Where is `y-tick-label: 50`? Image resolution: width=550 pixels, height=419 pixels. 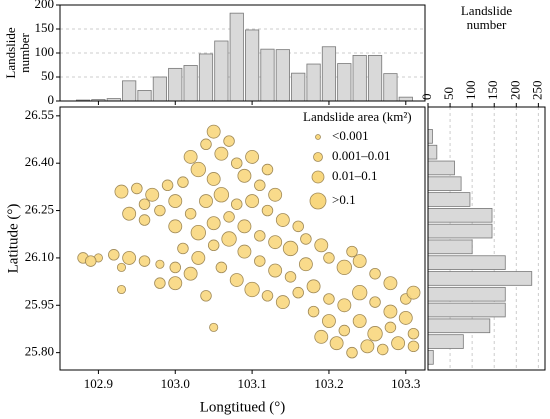 y-tick-label: 50 is located at coordinates (47, 75).